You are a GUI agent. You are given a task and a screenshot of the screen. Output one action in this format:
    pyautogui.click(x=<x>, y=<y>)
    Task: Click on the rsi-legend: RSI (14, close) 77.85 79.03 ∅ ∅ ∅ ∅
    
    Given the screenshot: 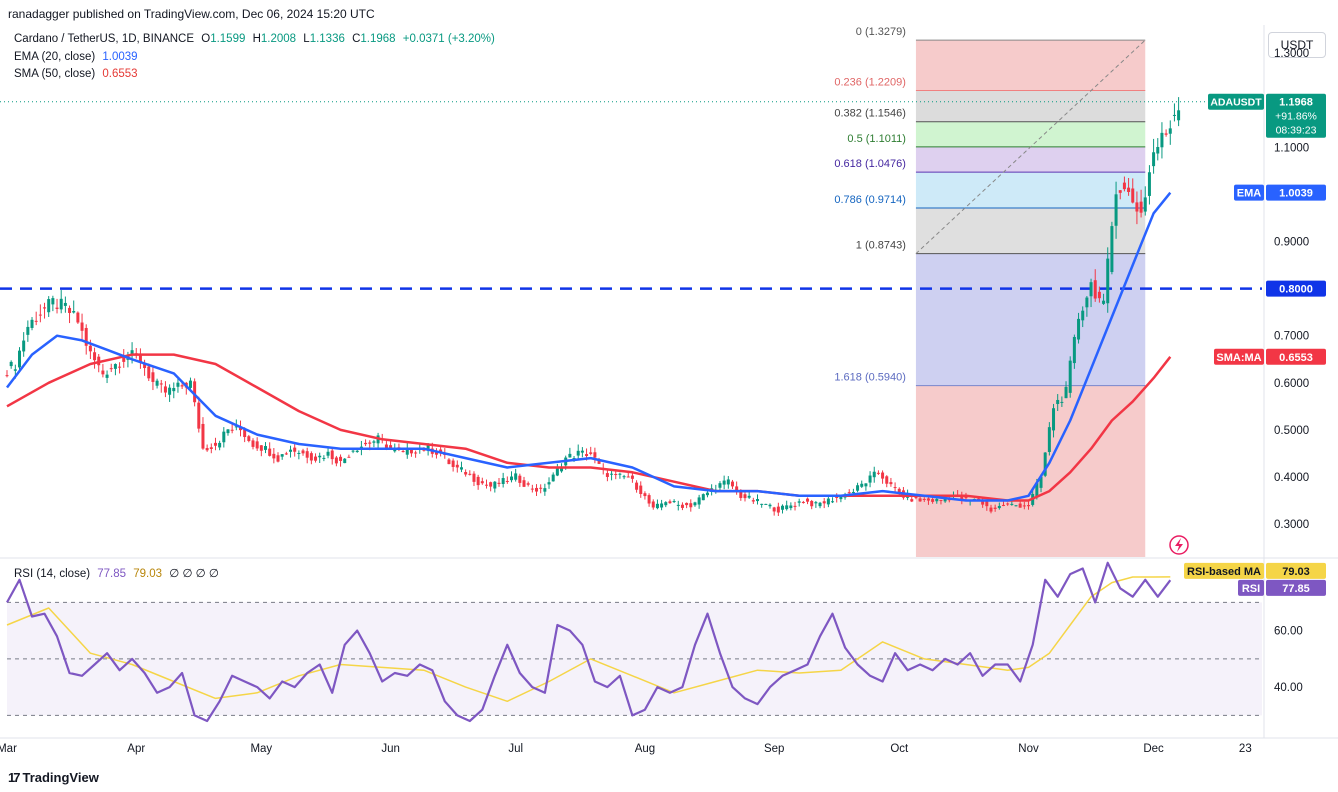 What is the action you would take?
    pyautogui.click(x=118, y=573)
    